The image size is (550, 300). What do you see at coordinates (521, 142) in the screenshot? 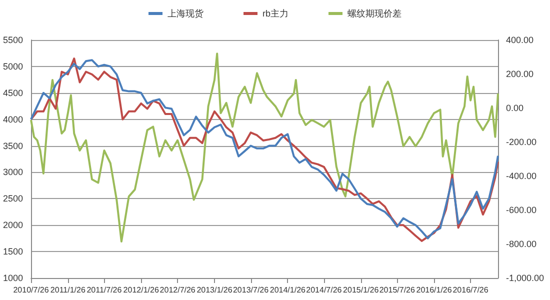
I see `y2-tick-label: -200.00` at bounding box center [521, 142].